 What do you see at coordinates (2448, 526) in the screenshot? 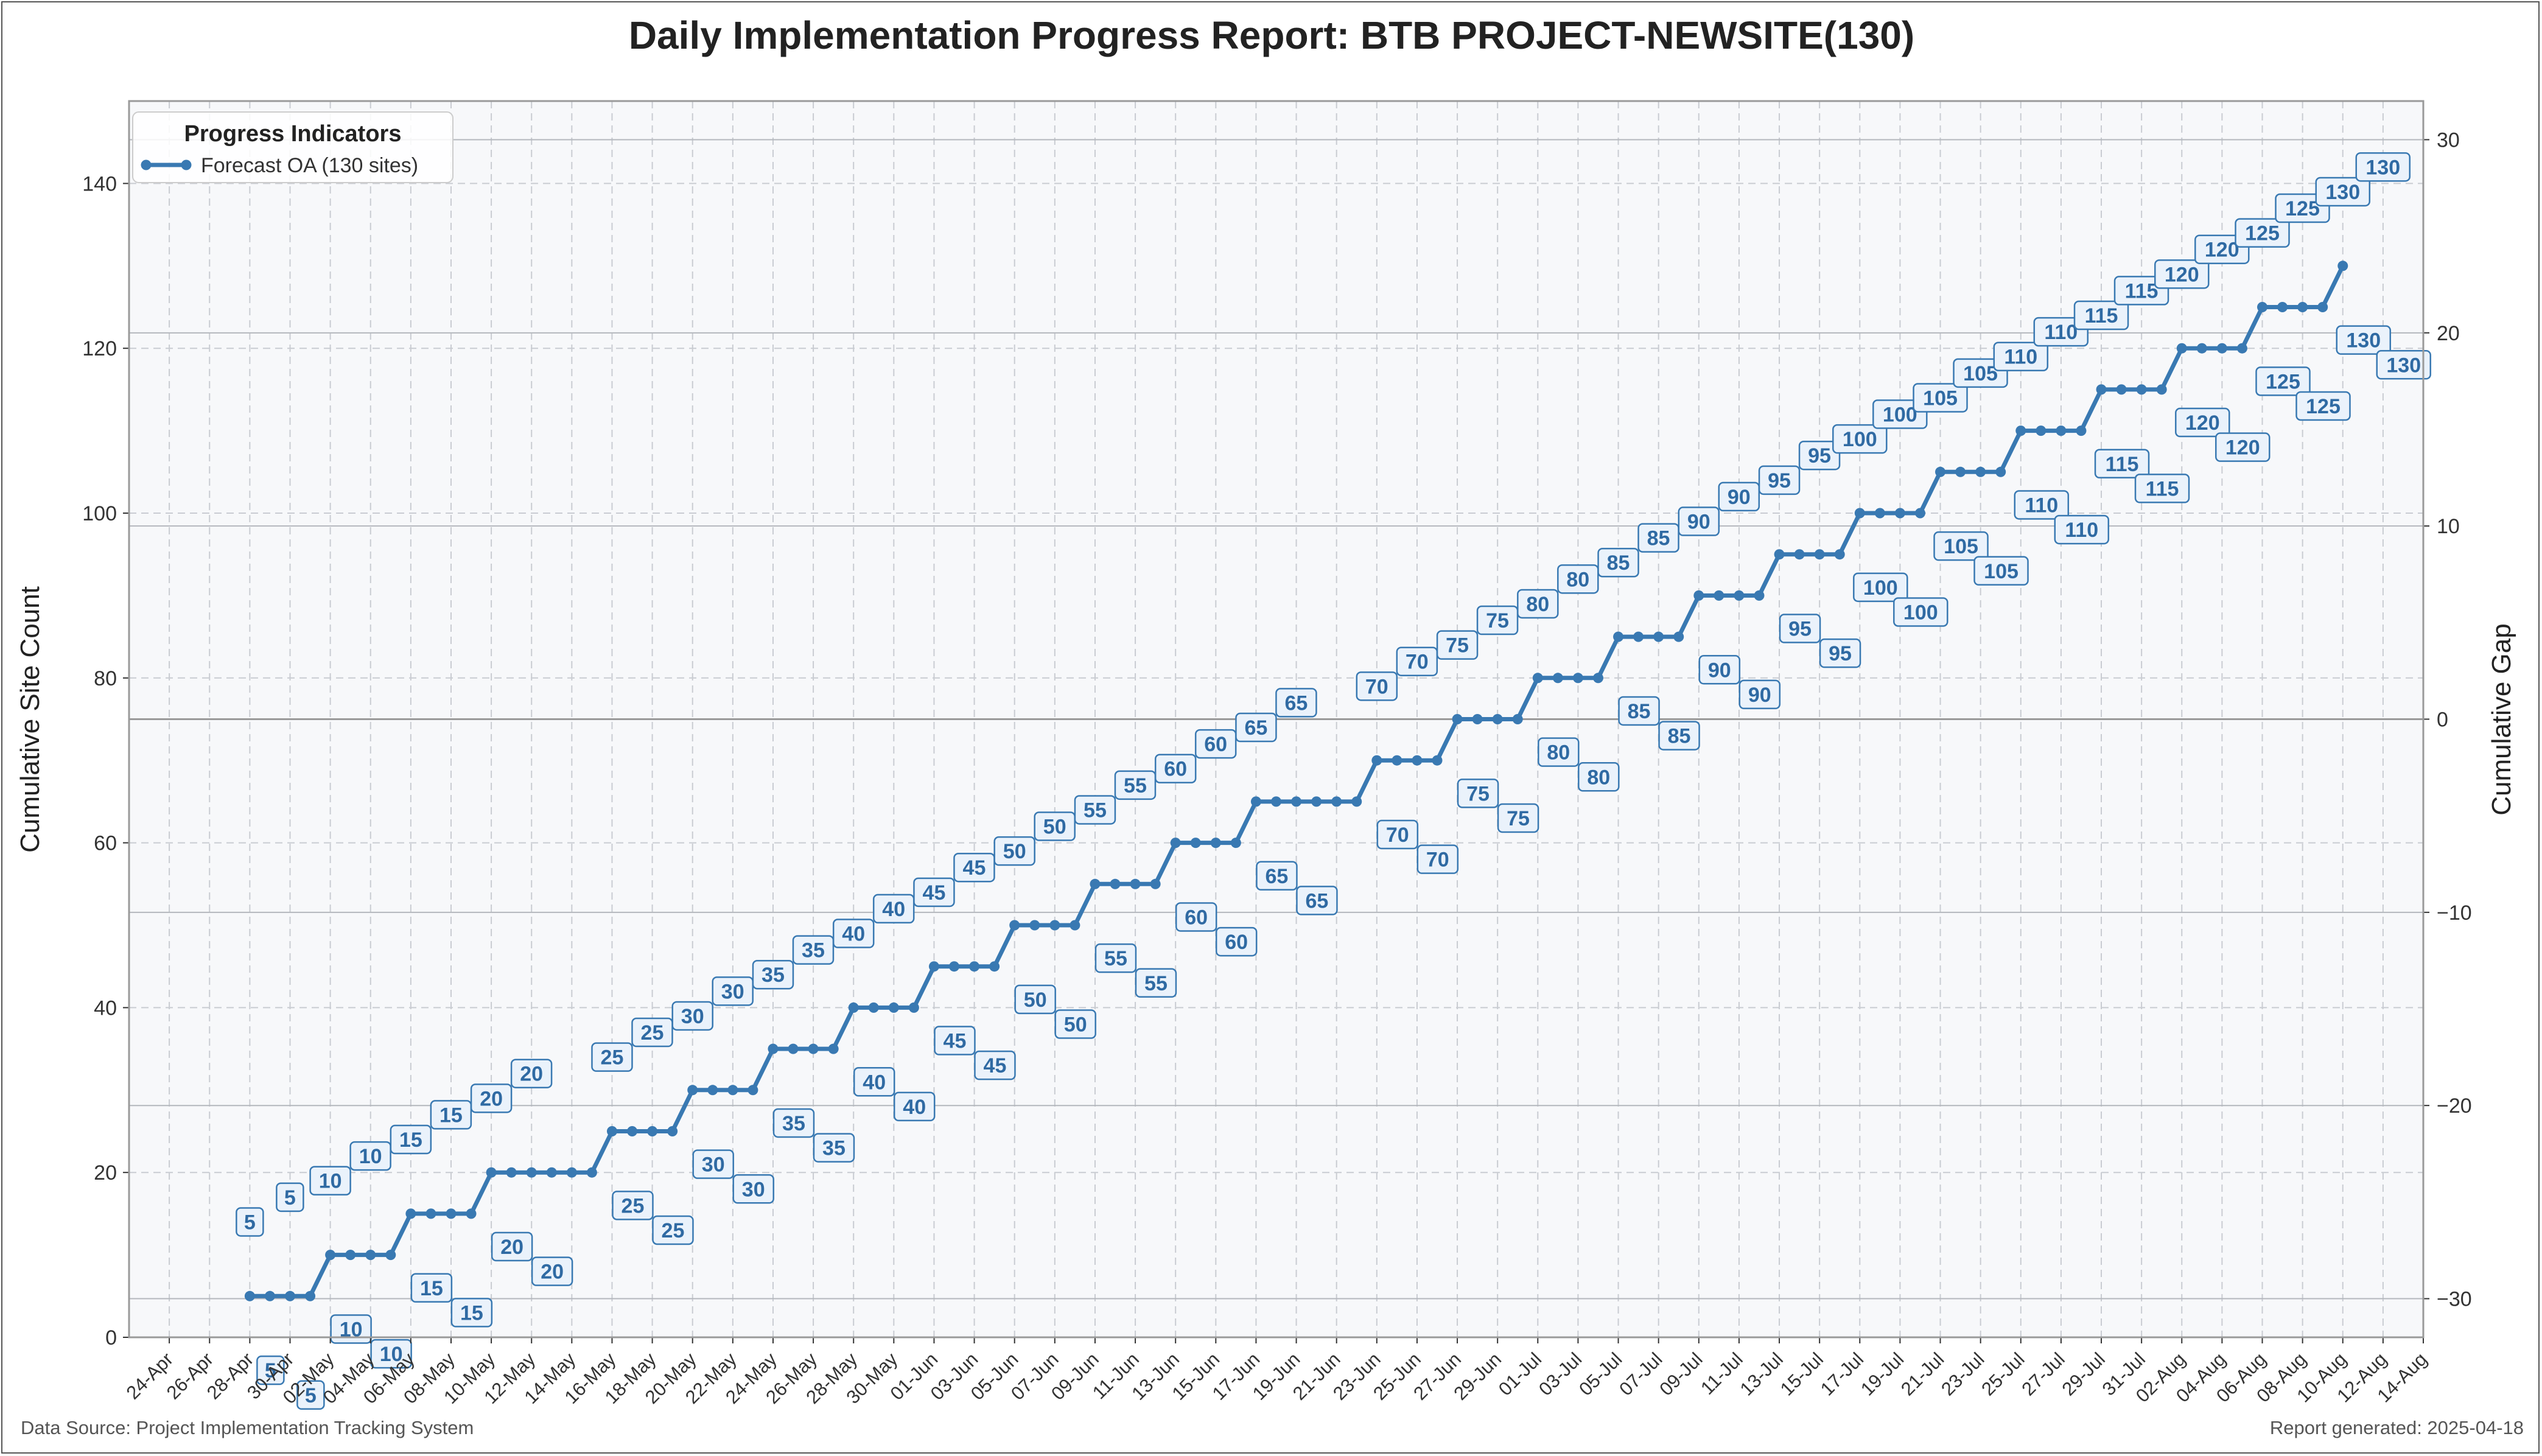
I see `y2-tick-label: 10` at bounding box center [2448, 526].